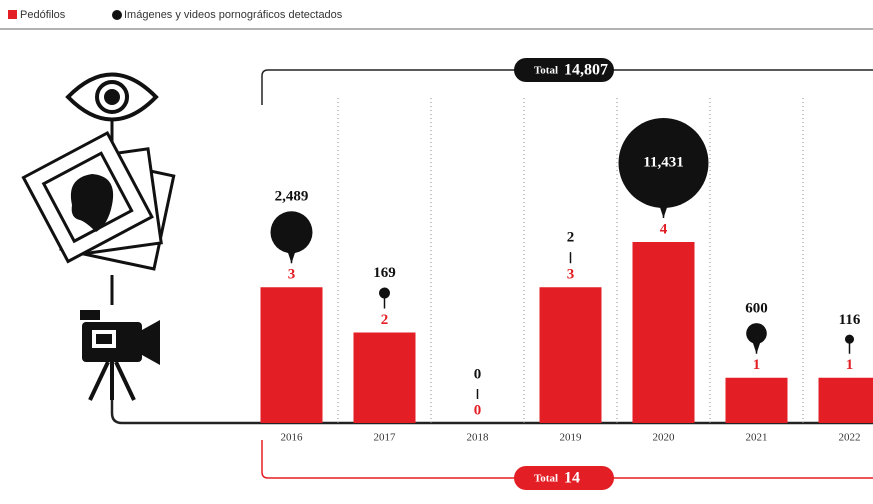 Image resolution: width=873 pixels, height=504 pixels. What do you see at coordinates (478, 438) in the screenshot?
I see `x-tick-label: 2018` at bounding box center [478, 438].